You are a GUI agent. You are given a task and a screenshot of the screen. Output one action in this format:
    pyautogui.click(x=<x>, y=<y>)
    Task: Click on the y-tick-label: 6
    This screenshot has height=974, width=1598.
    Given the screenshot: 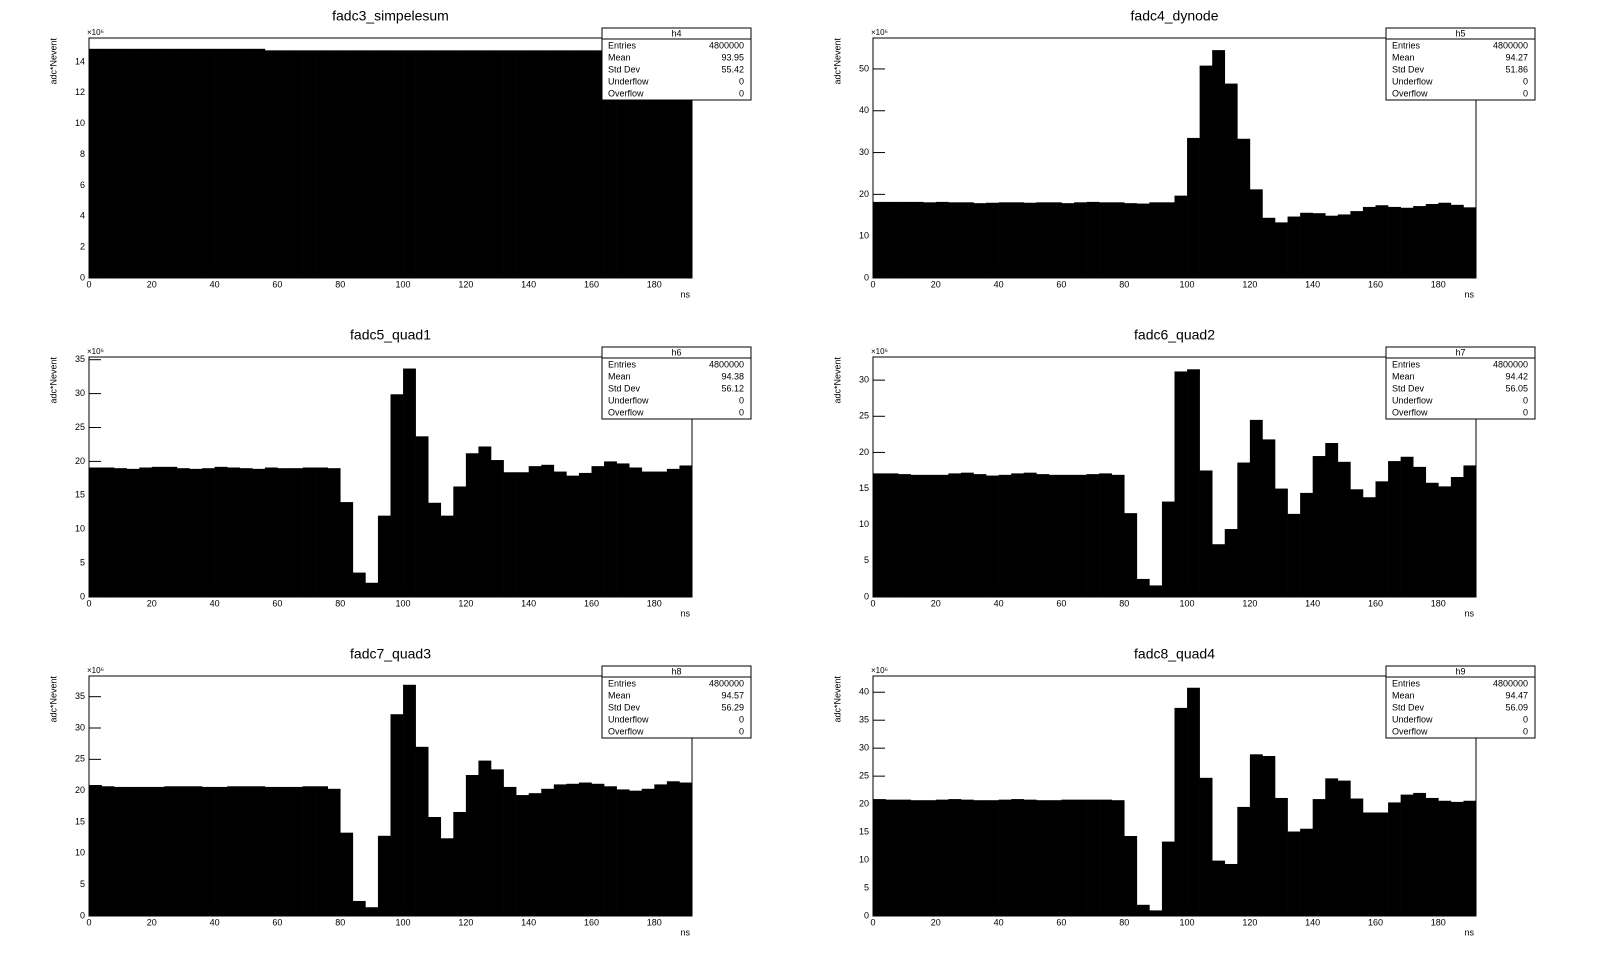 What is the action you would take?
    pyautogui.click(x=82, y=185)
    